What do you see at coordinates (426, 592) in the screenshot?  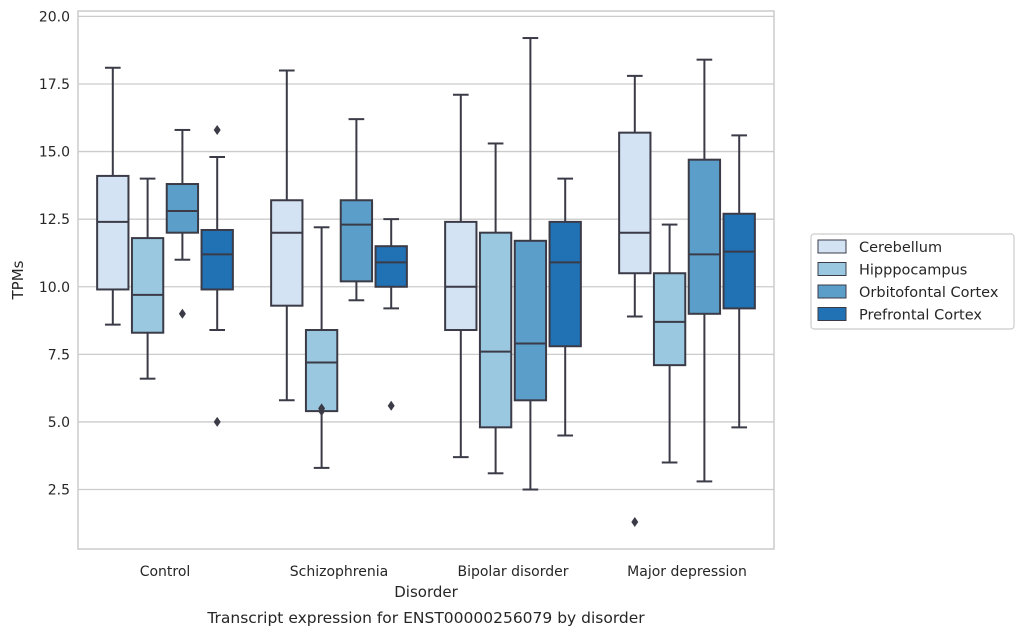 I see `x-axis-title: Disorder` at bounding box center [426, 592].